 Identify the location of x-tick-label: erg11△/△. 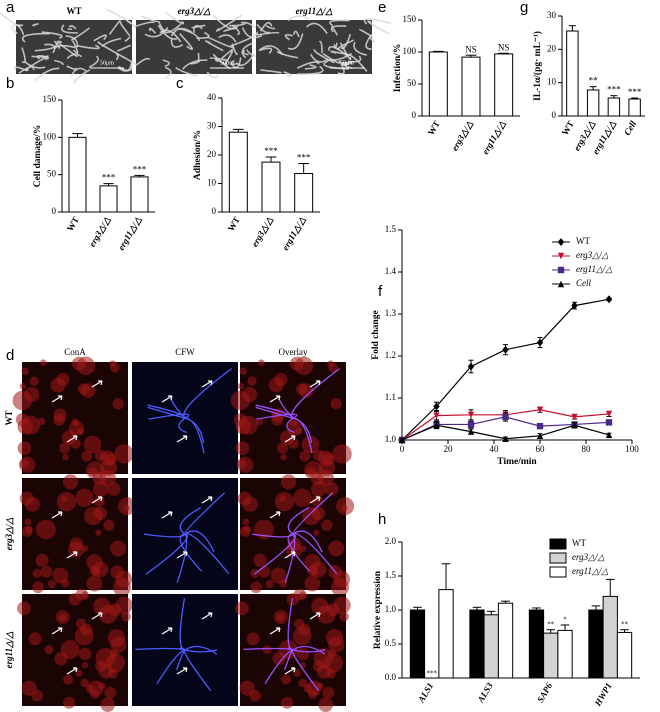
(129, 233).